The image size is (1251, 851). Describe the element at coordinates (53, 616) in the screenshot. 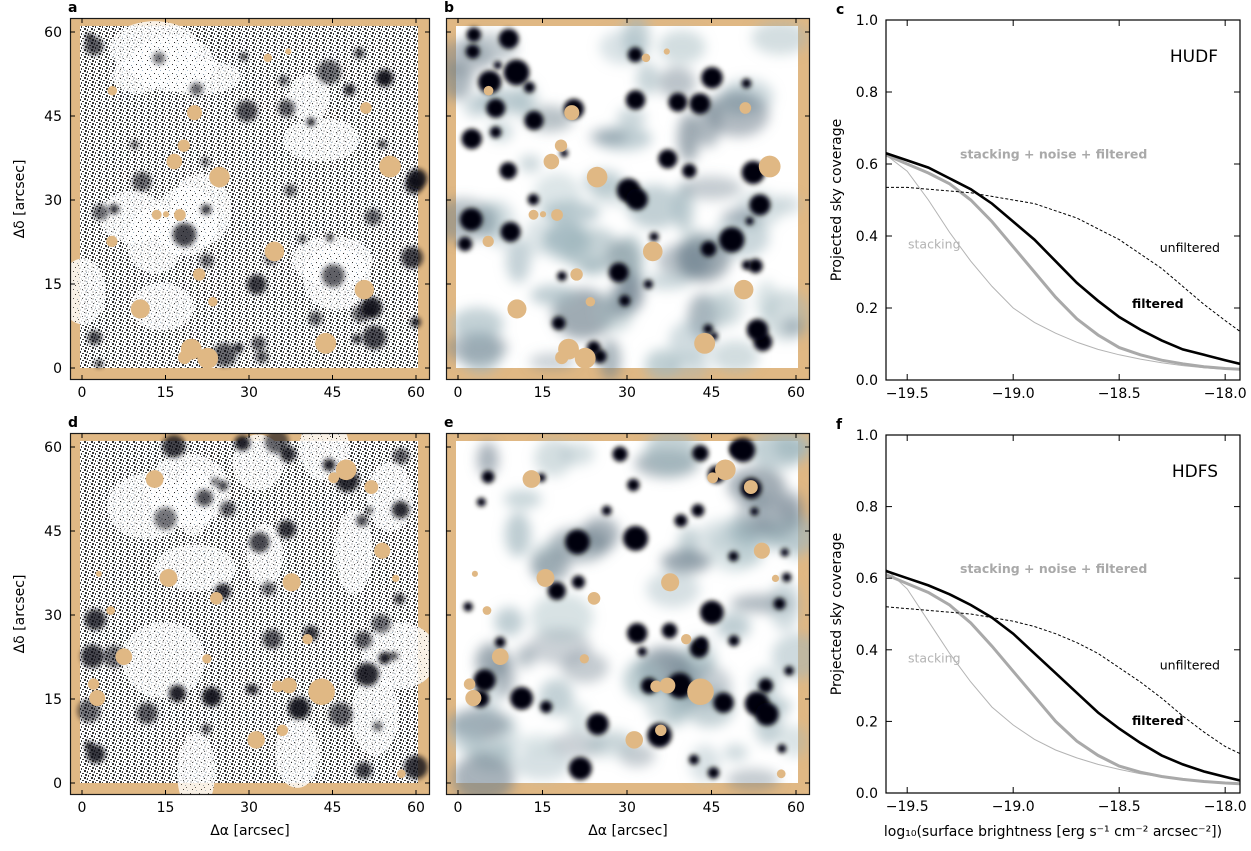

I see `y-tick-label: 30` at that location.